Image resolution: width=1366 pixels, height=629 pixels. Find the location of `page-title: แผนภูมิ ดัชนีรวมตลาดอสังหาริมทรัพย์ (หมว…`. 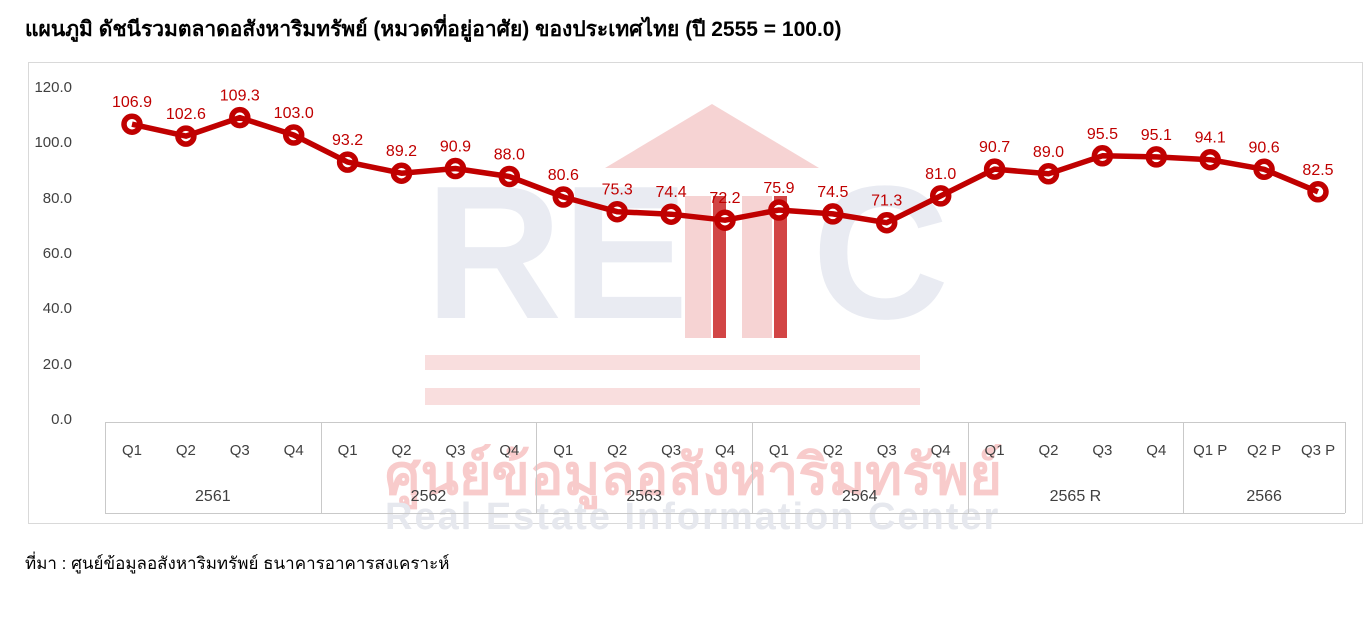

page-title: แผนภูมิ ดัชนีรวมตลาดอสังหาริมทรัพย์ (หมว… is located at coordinates (433, 29).